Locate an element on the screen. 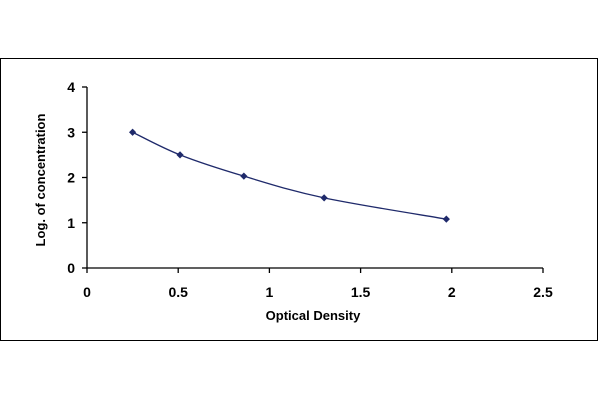 The image size is (600, 400). y-tick-label: 1 is located at coordinates (71, 223).